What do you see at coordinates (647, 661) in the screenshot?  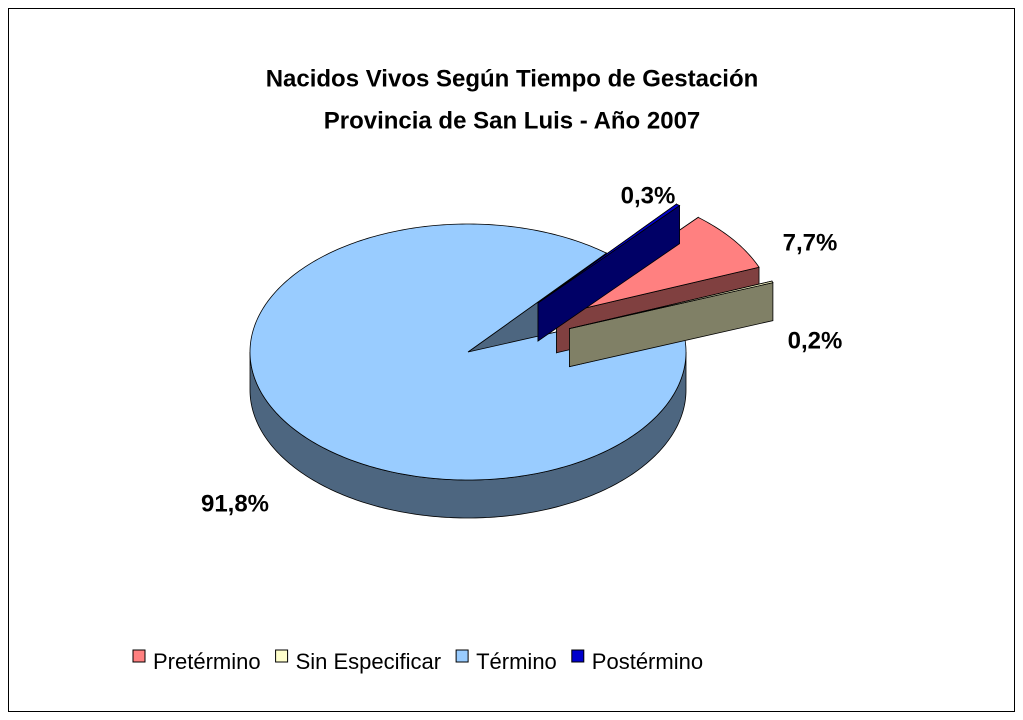 I see `legend-label: Postérmino` at bounding box center [647, 661].